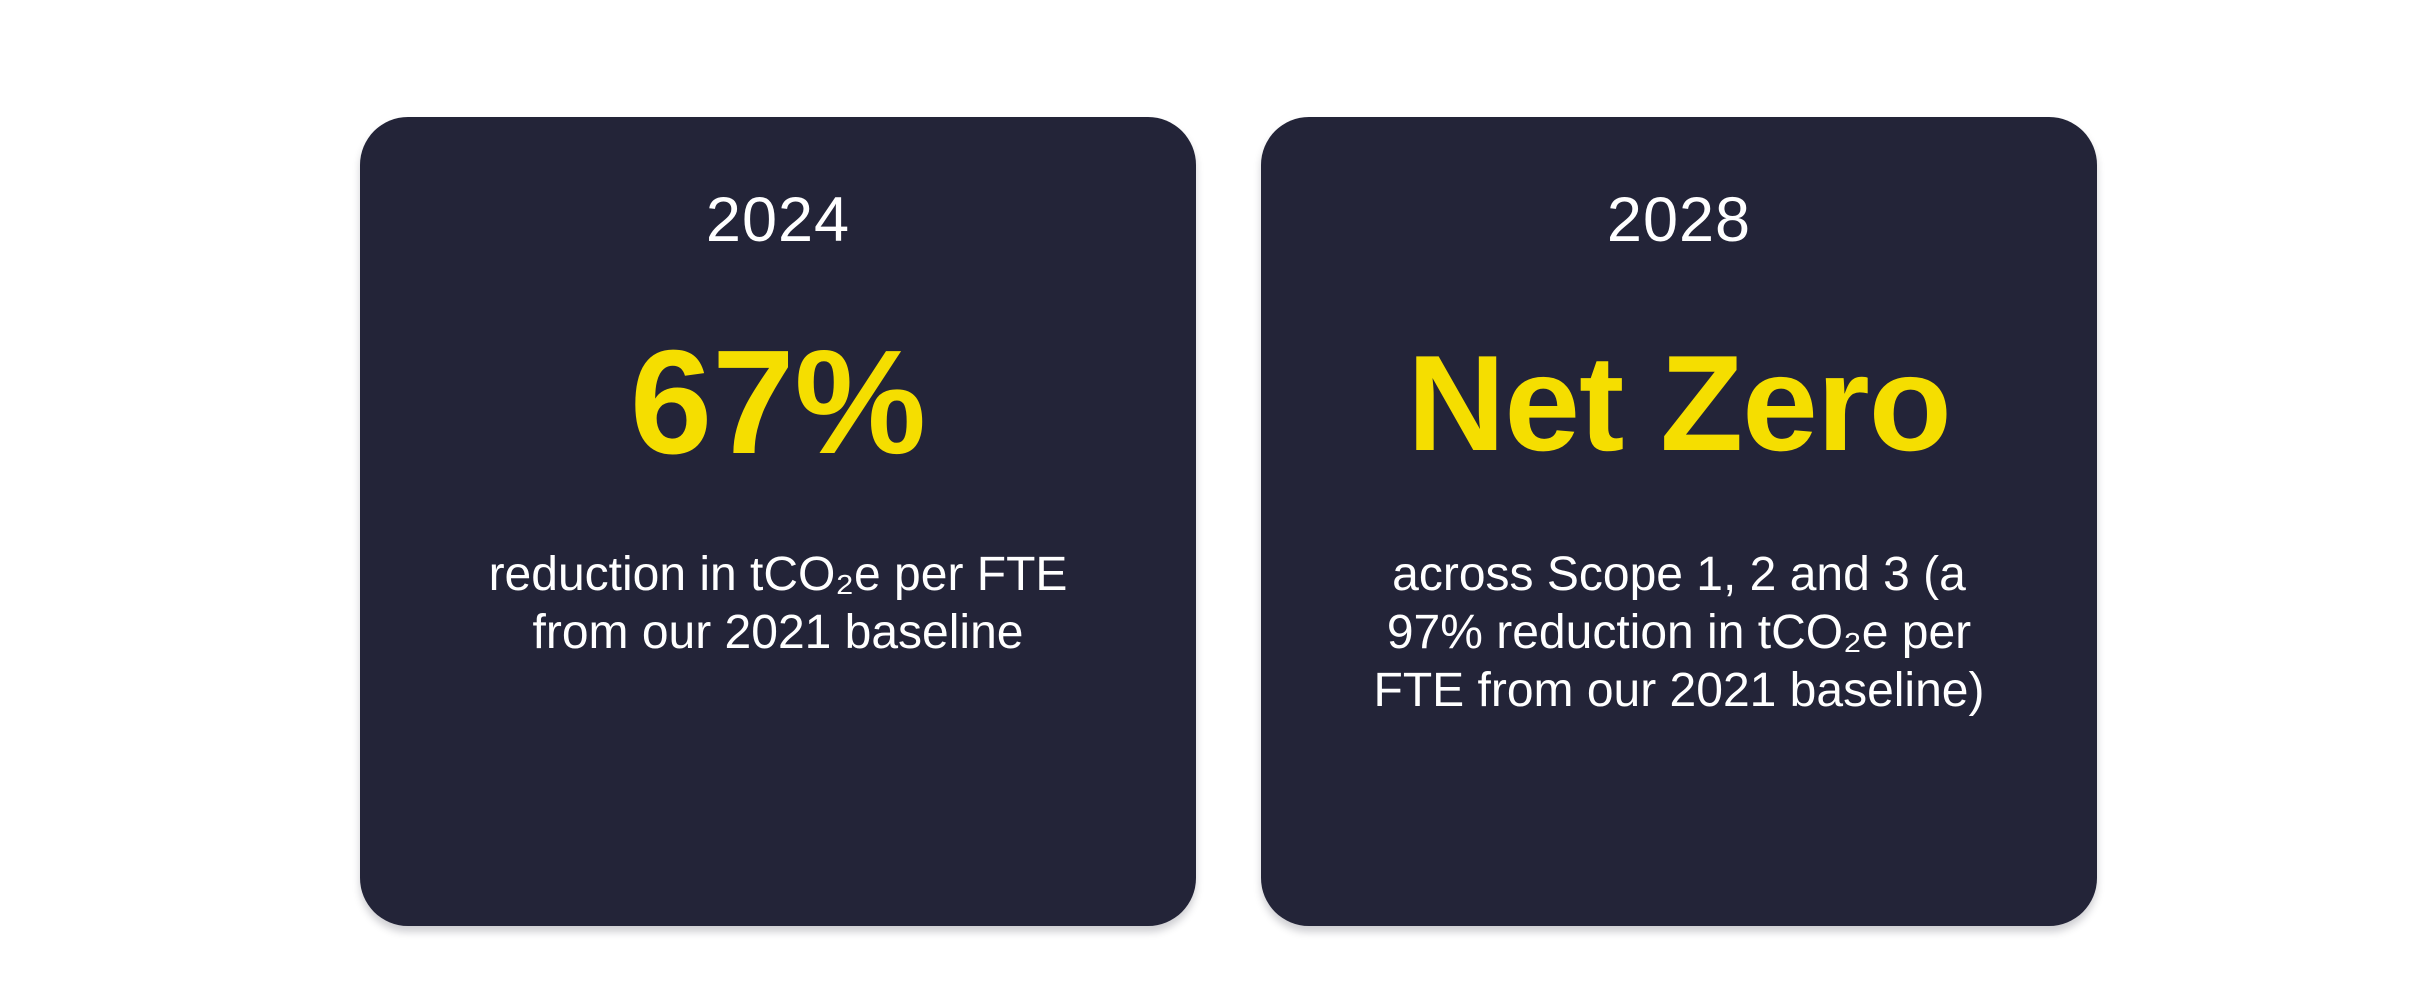 This screenshot has height=1008, width=2429. Describe the element at coordinates (1679, 690) in the screenshot. I see `description-line-3: FTE from our 2021 baseline)` at that location.